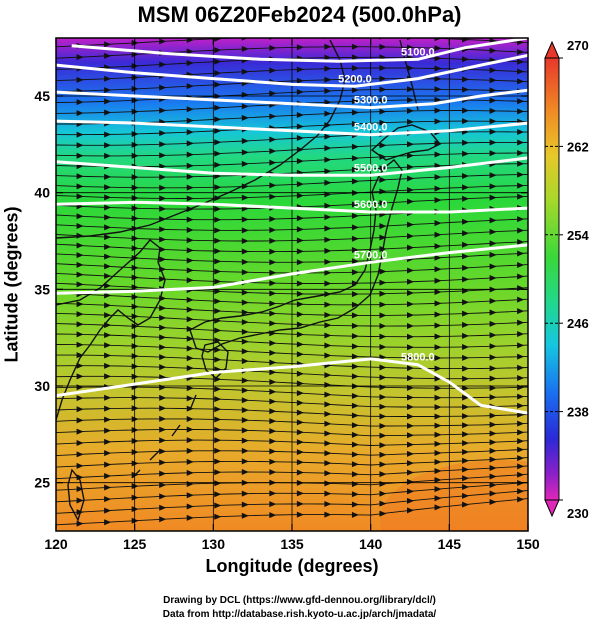 This screenshot has width=599, height=625. What do you see at coordinates (552, 508) in the screenshot?
I see `colorbar-min-arrow` at bounding box center [552, 508].